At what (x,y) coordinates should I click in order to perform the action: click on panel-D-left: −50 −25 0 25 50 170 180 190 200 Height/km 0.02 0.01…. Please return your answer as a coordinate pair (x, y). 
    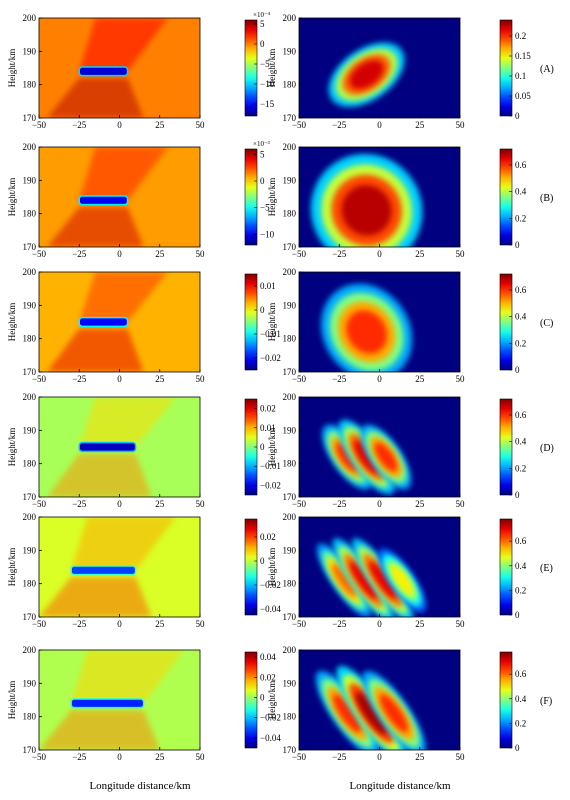
    Looking at the image, I should click on (144, 450).